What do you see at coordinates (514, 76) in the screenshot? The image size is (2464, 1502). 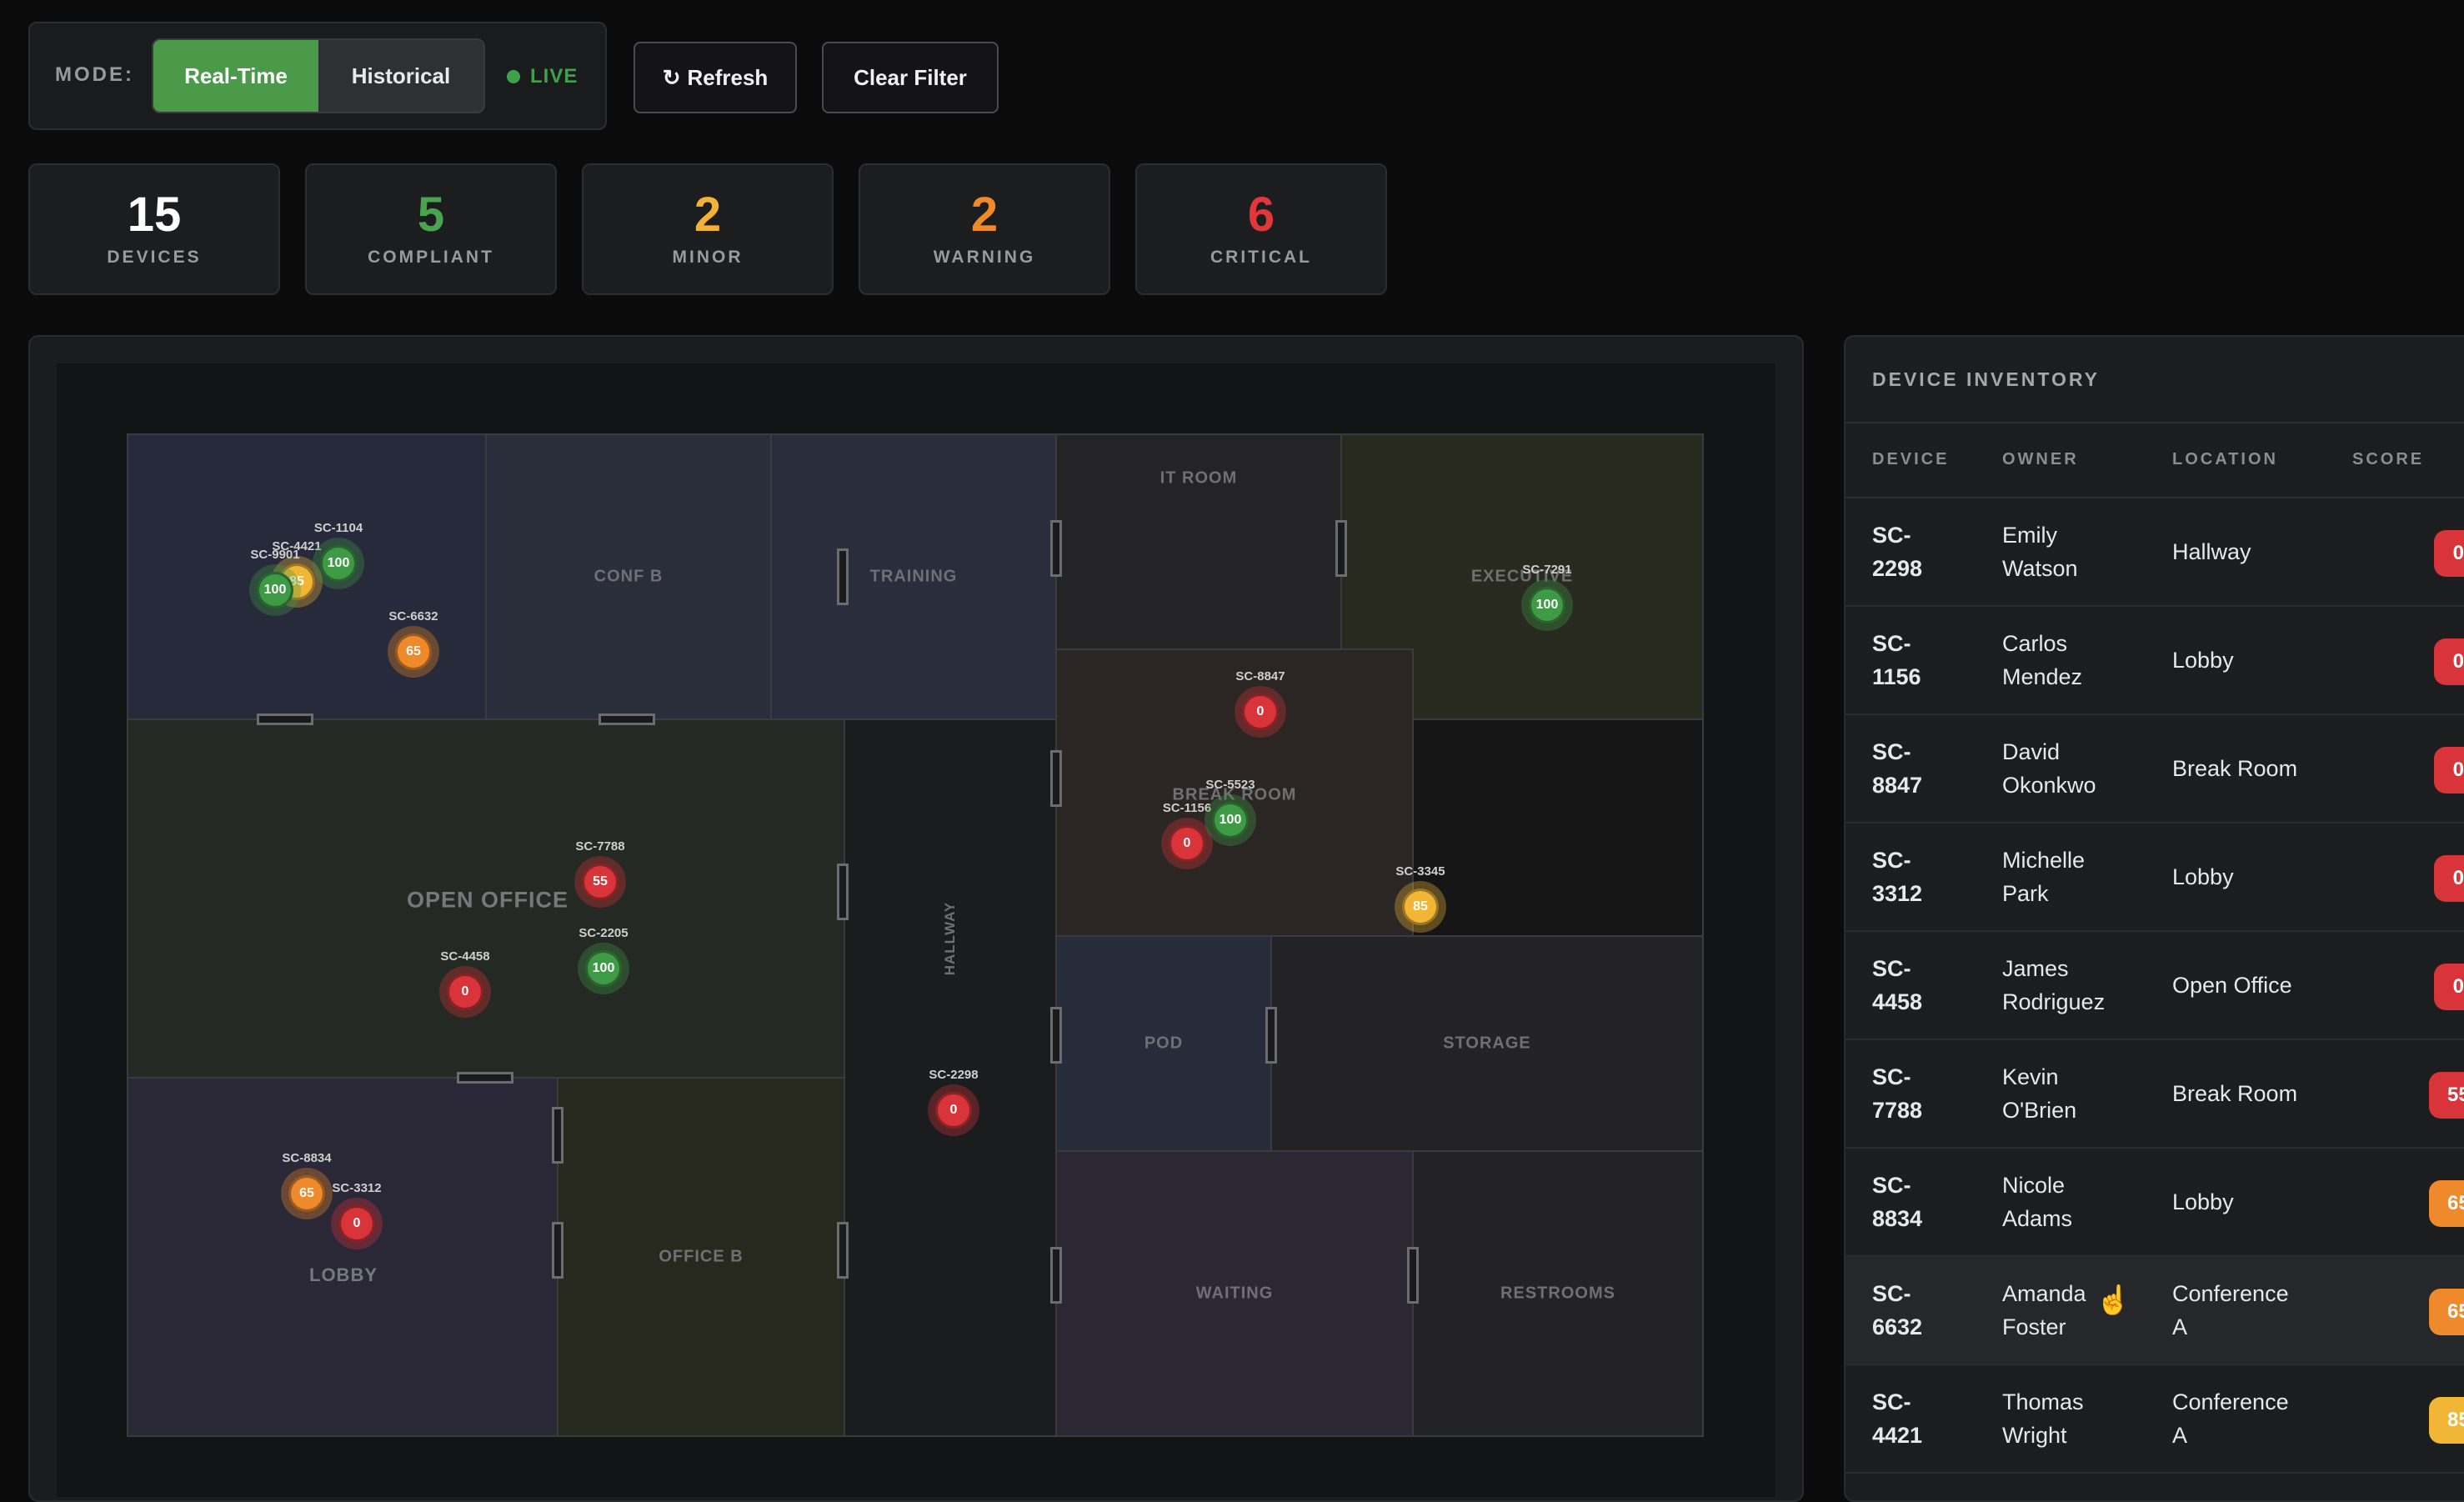 I see `live-dot-icon` at bounding box center [514, 76].